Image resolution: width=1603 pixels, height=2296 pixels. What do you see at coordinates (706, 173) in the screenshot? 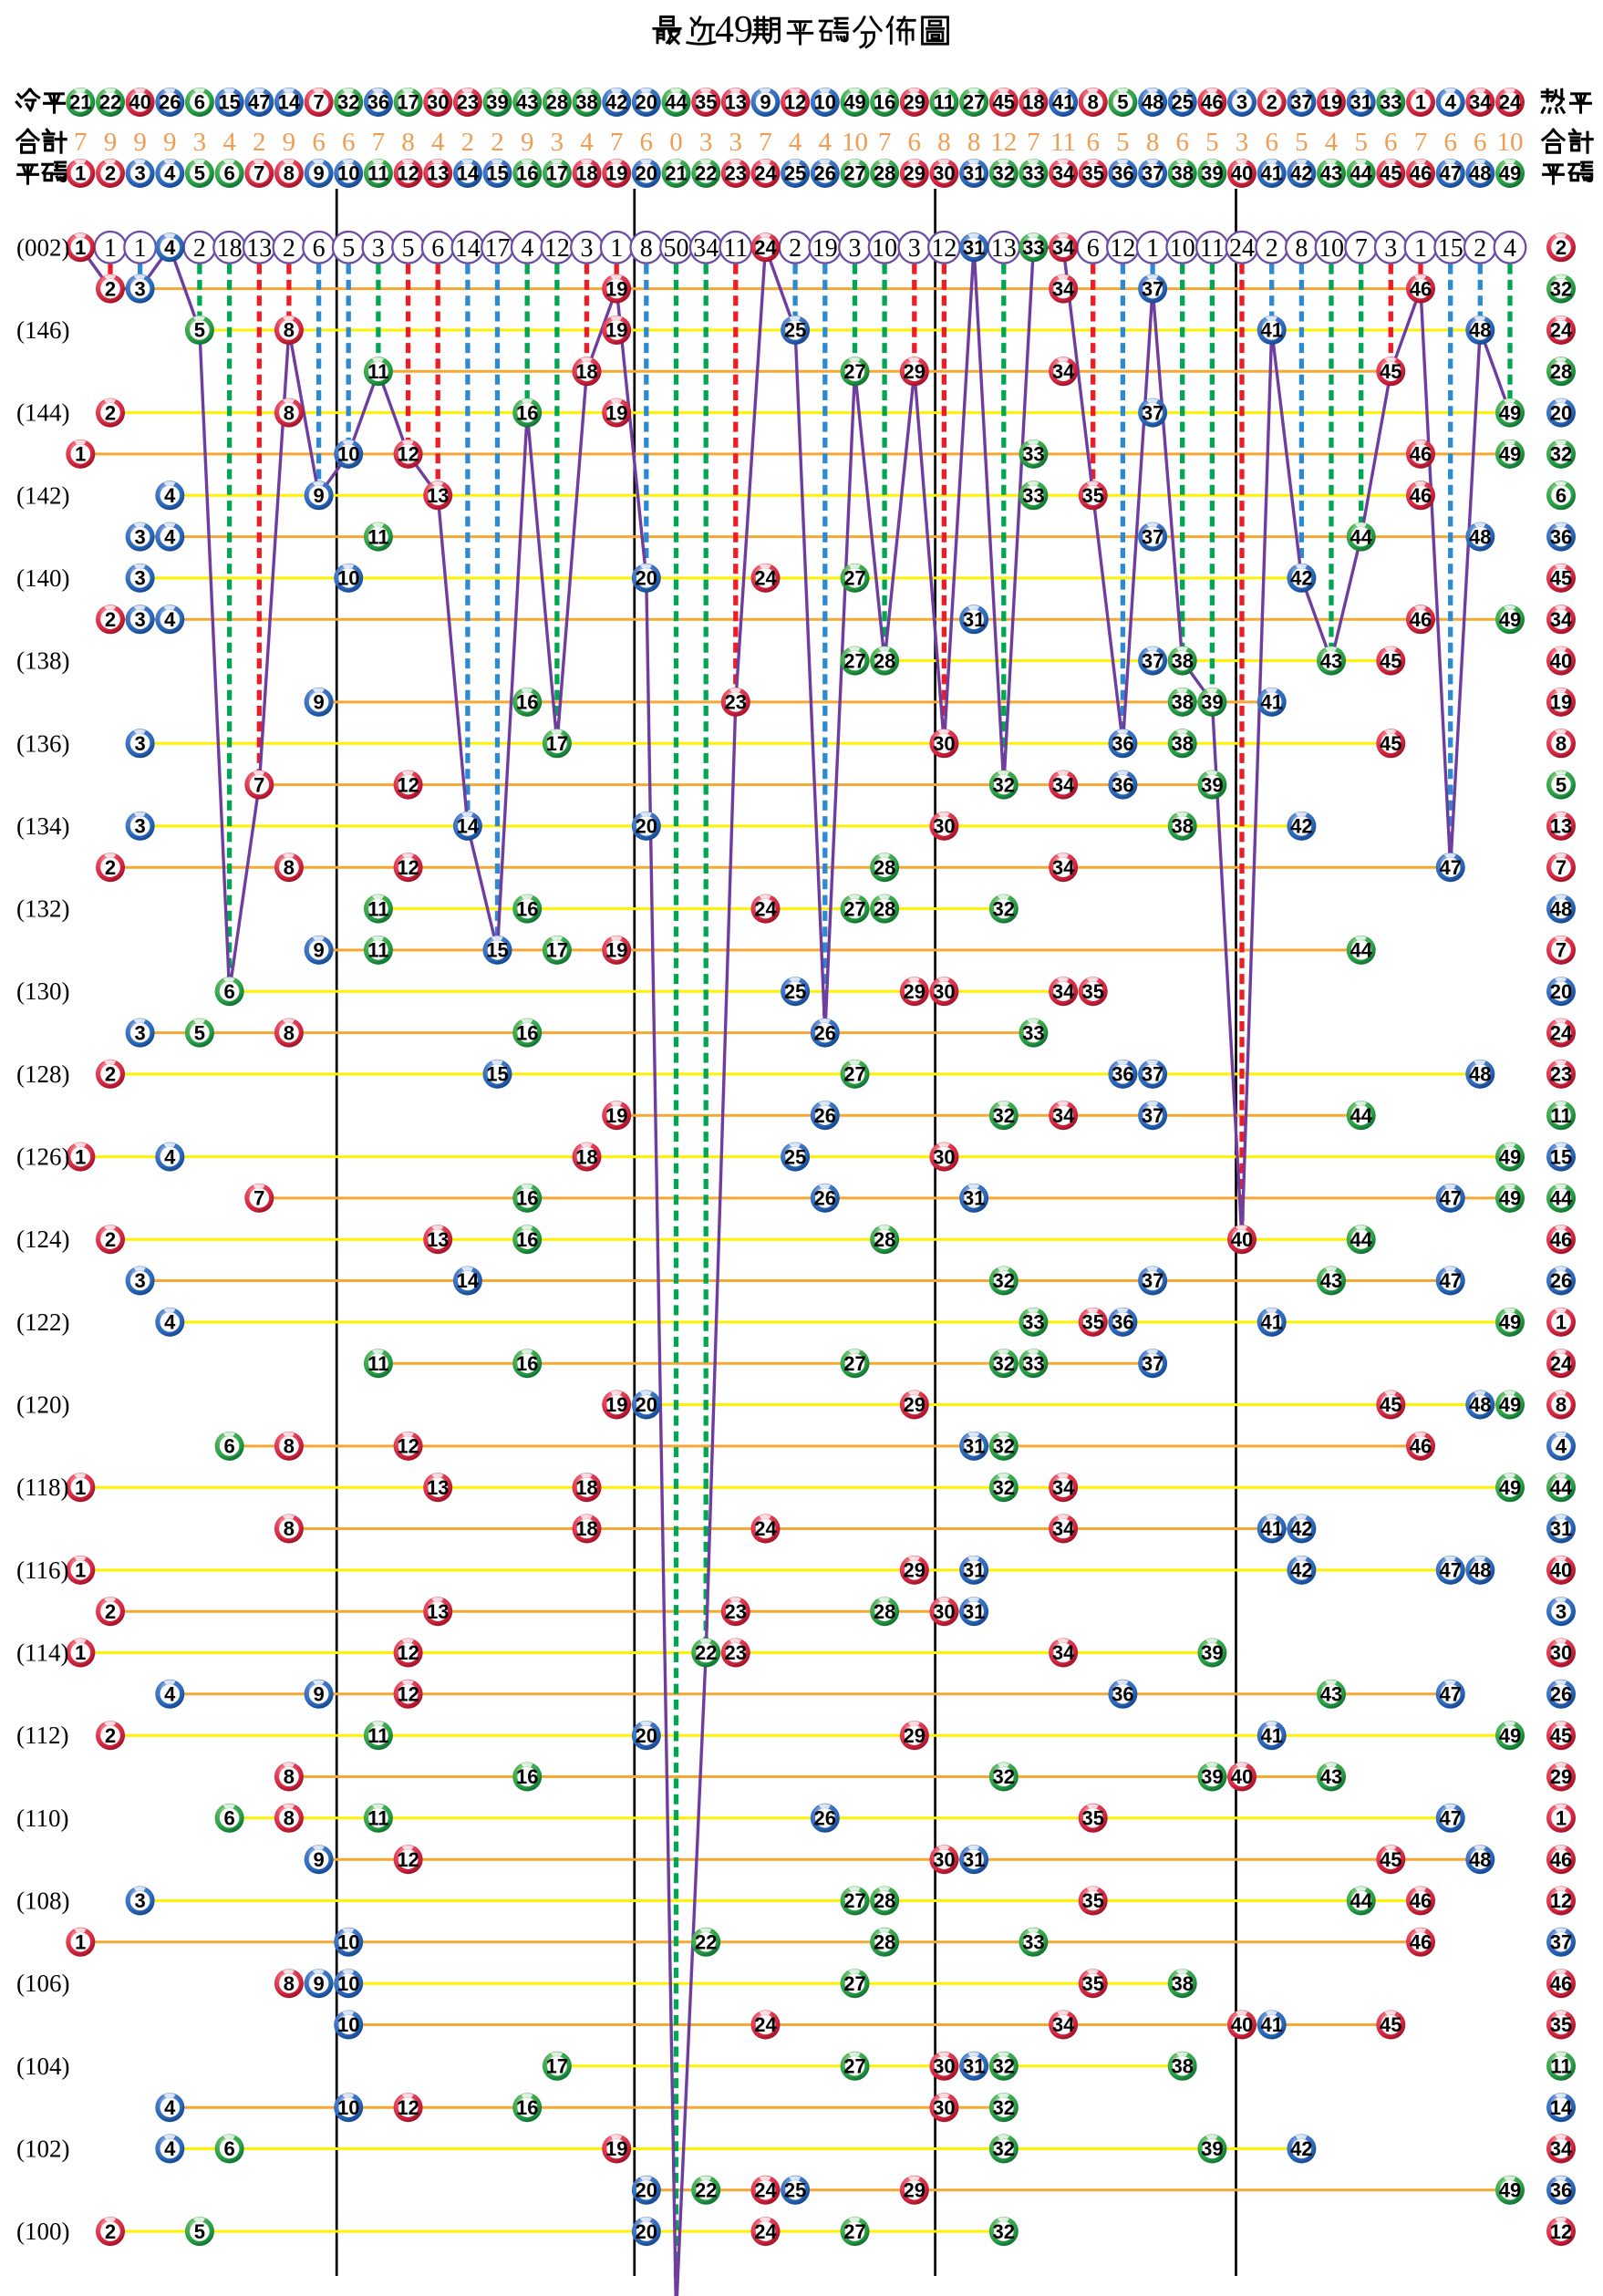
I see `svg-text: 22` at bounding box center [706, 173].